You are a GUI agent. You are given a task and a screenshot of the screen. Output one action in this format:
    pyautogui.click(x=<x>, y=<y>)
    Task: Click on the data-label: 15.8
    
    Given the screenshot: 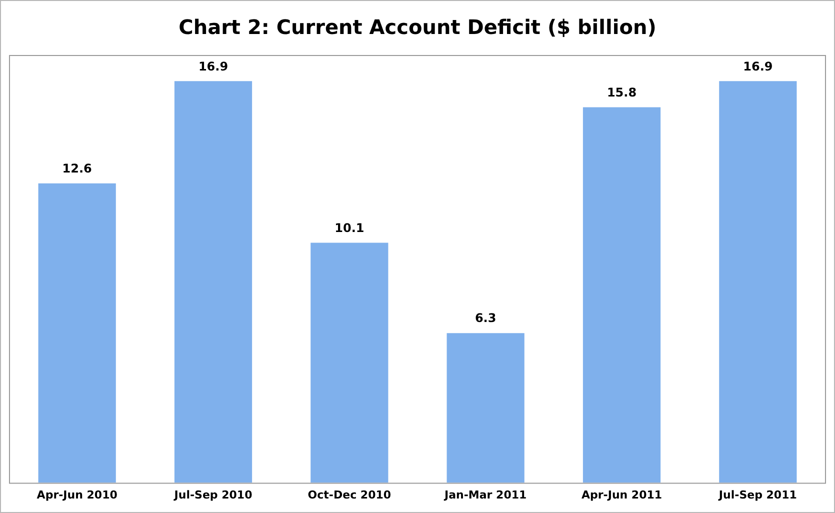 What is the action you would take?
    pyautogui.click(x=621, y=92)
    